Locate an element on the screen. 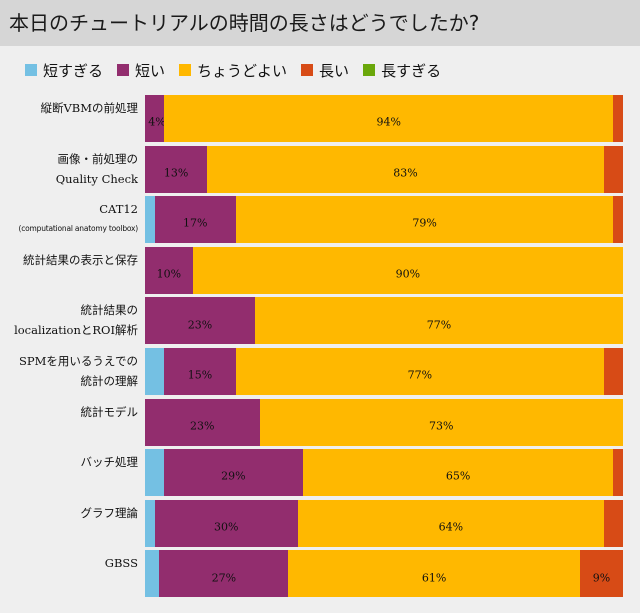  category-label: グラフ理論 is located at coordinates (69, 513).